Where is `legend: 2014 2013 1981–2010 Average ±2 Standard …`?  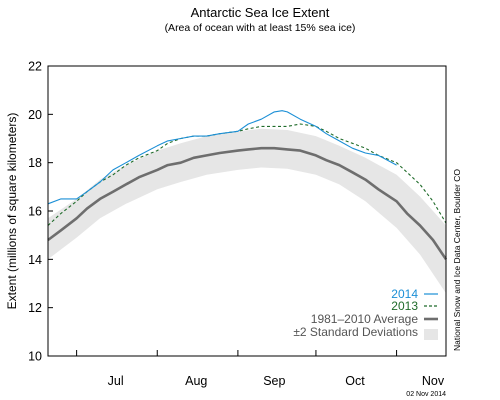 legend: 2014 2013 1981–2010 Average ±2 Standard … is located at coordinates (365, 313).